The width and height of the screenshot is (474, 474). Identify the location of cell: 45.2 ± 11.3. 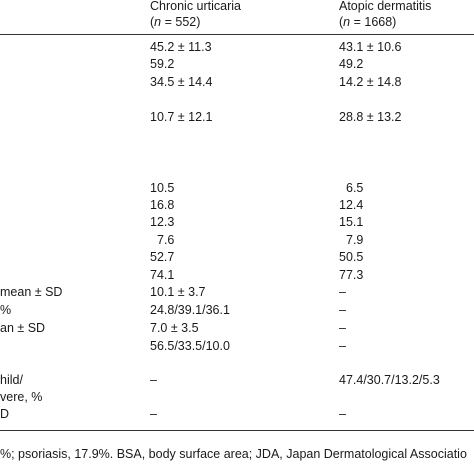
(181, 47).